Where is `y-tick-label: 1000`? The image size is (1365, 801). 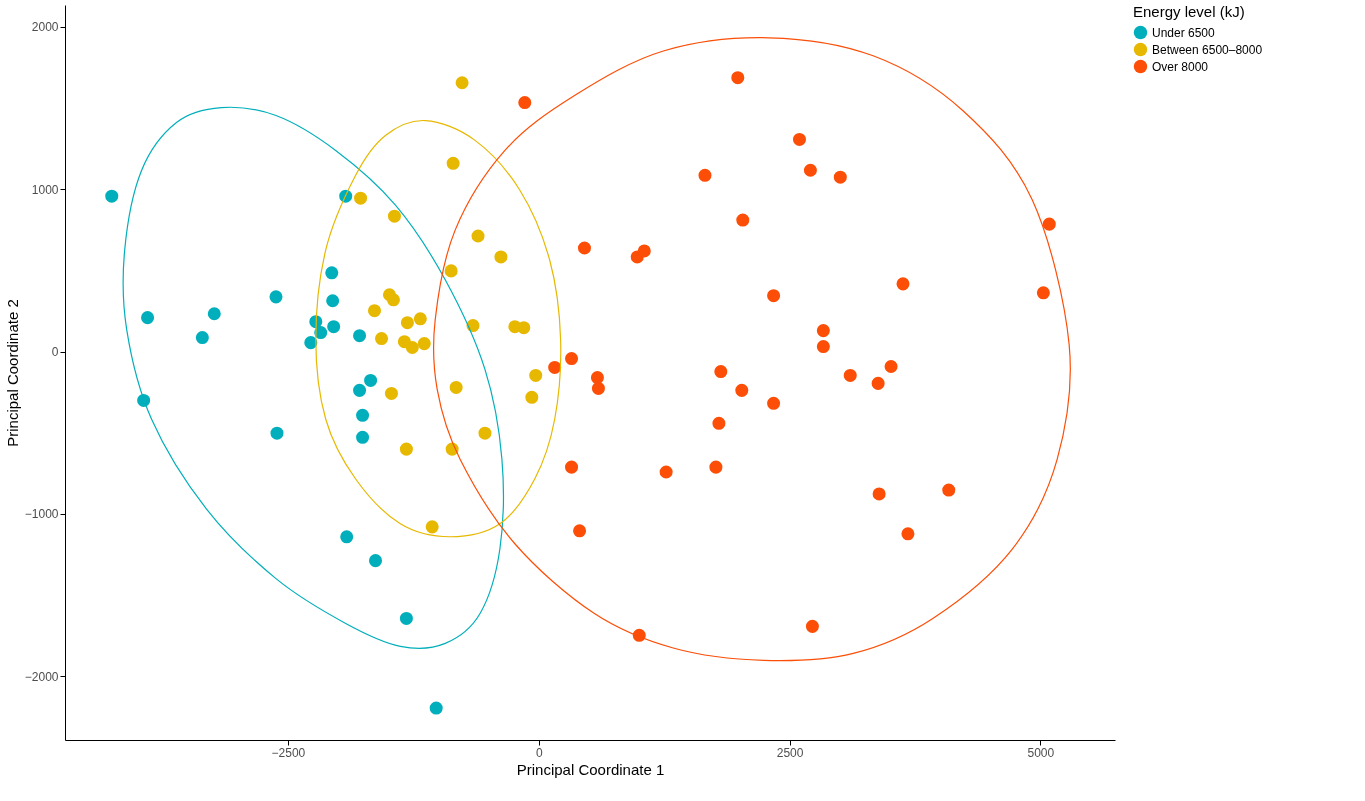 y-tick-label: 1000 is located at coordinates (45, 189).